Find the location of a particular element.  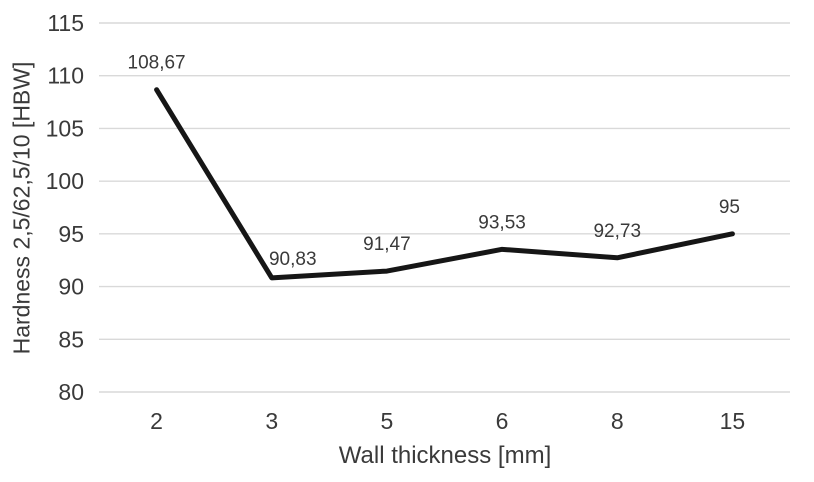

data-point-label: 93,53 is located at coordinates (502, 222).